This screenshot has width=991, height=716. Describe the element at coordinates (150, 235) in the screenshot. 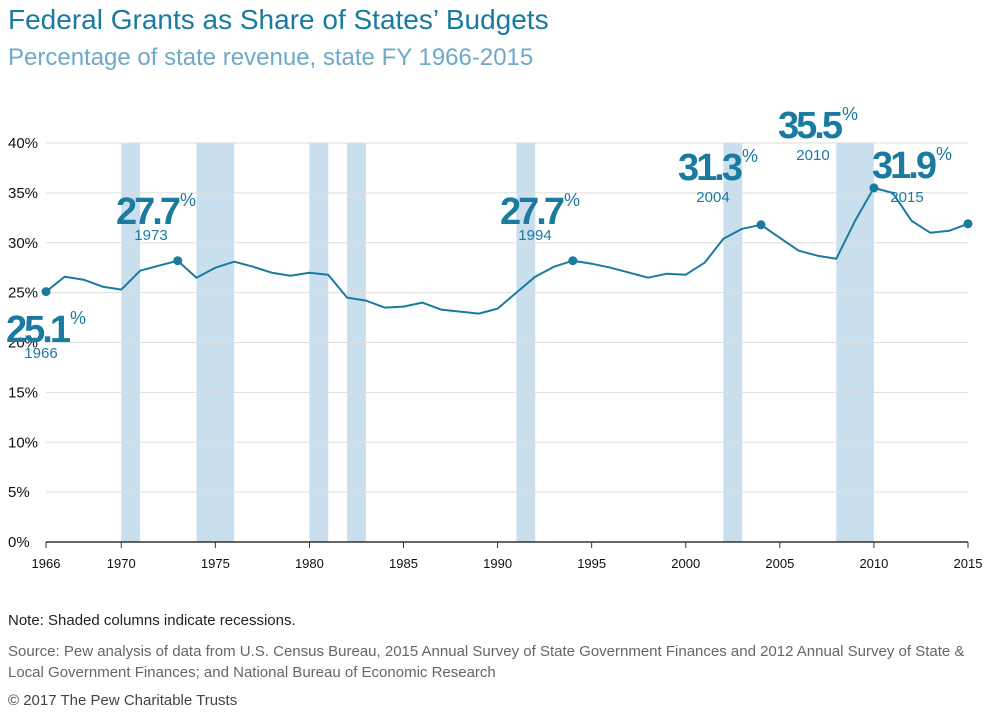

I see `callout-year-1973: 1973` at that location.